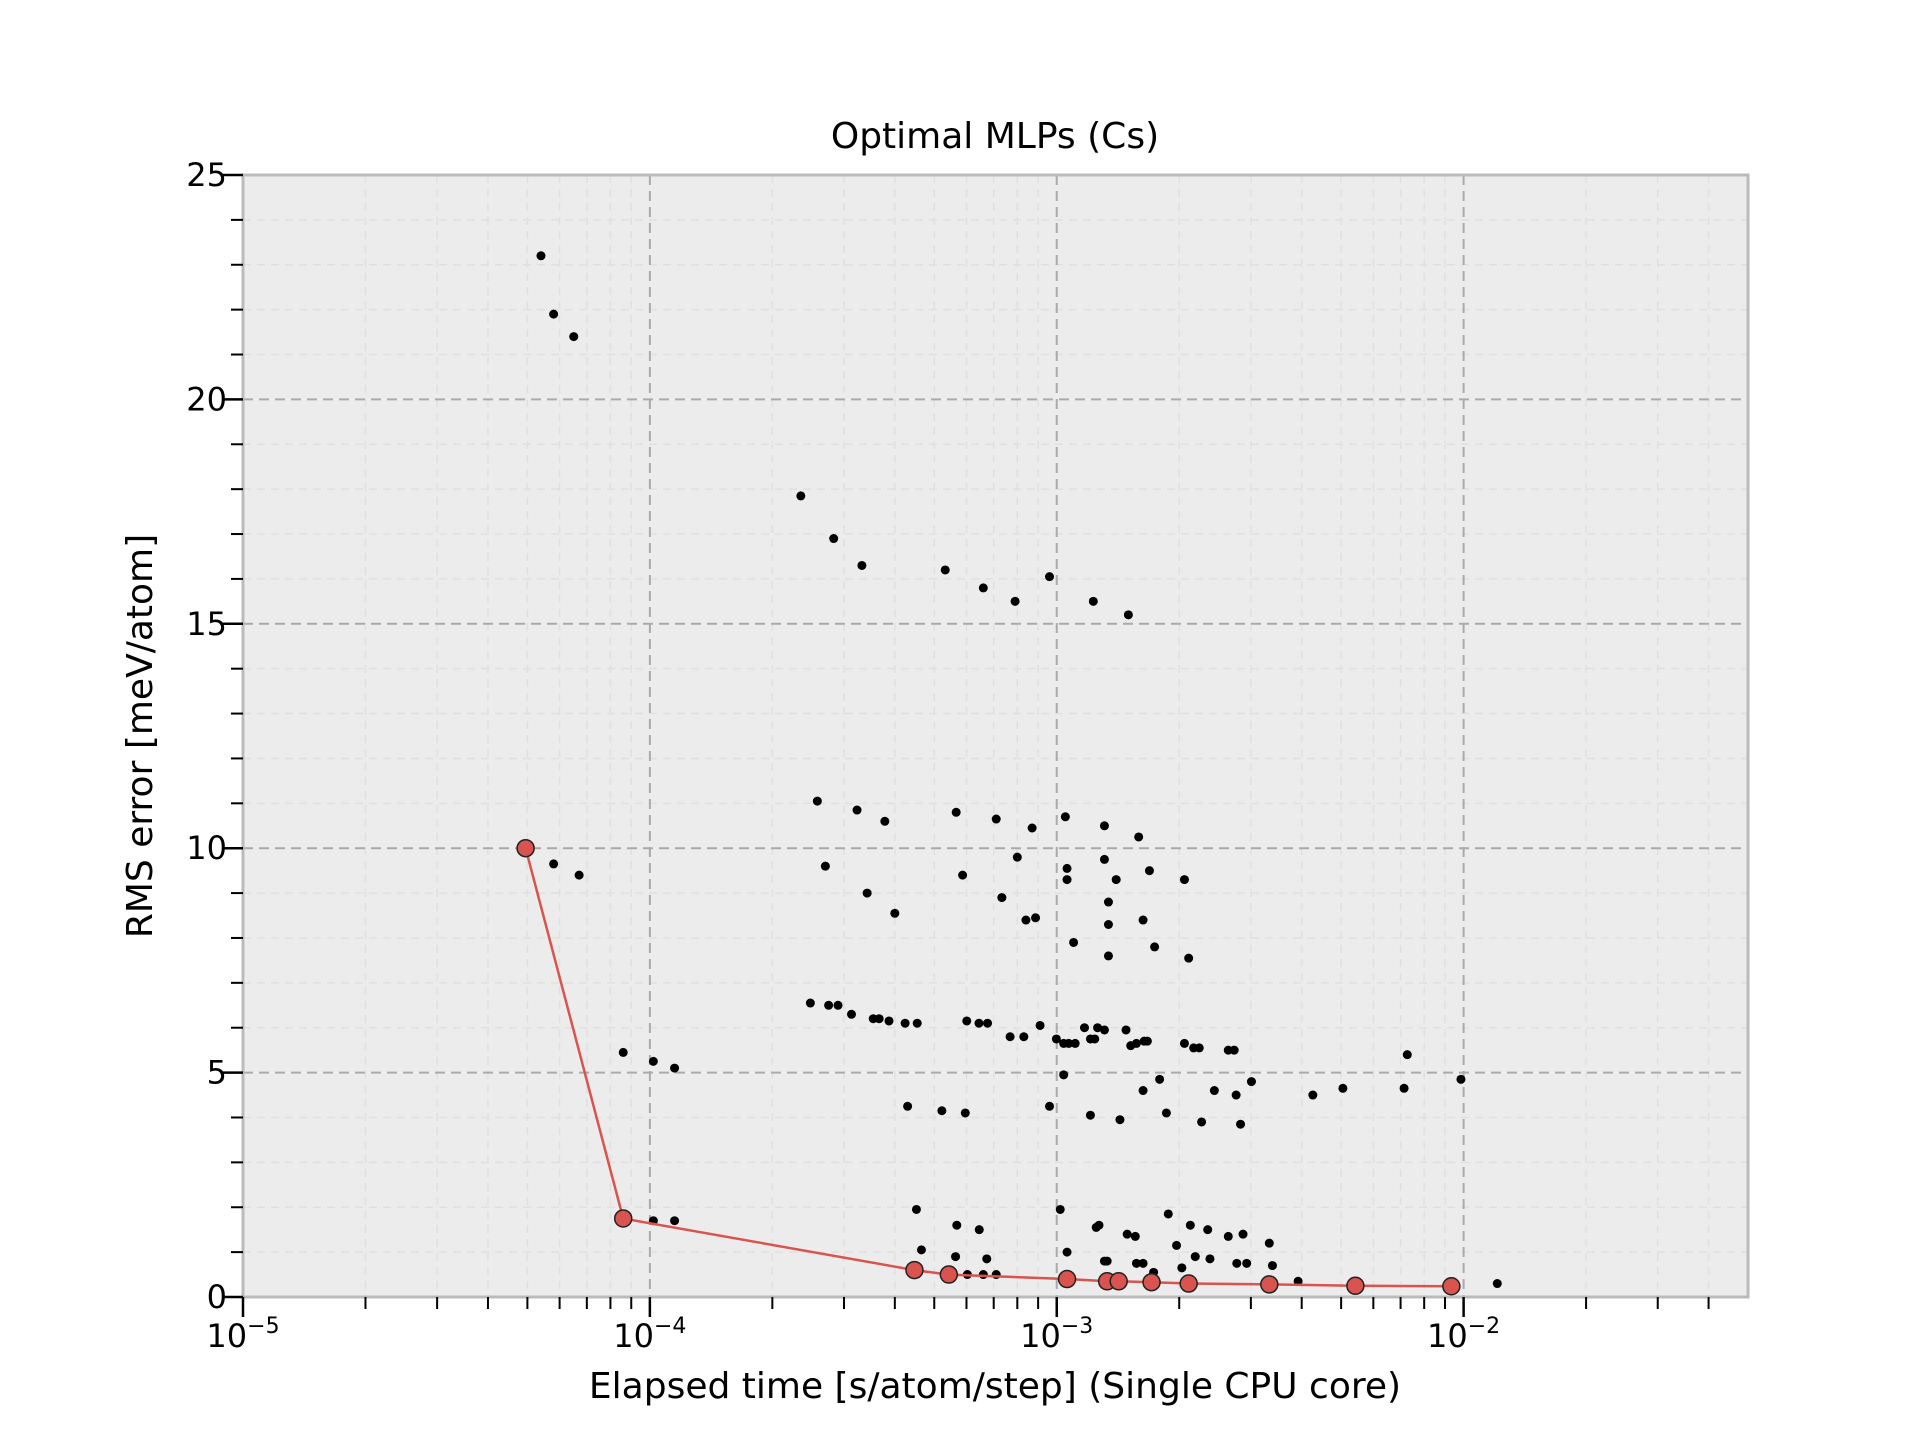 This screenshot has height=1440, width=1920. I want to click on y-tick-labels: 0 5 10 15 20 25, so click(206, 736).